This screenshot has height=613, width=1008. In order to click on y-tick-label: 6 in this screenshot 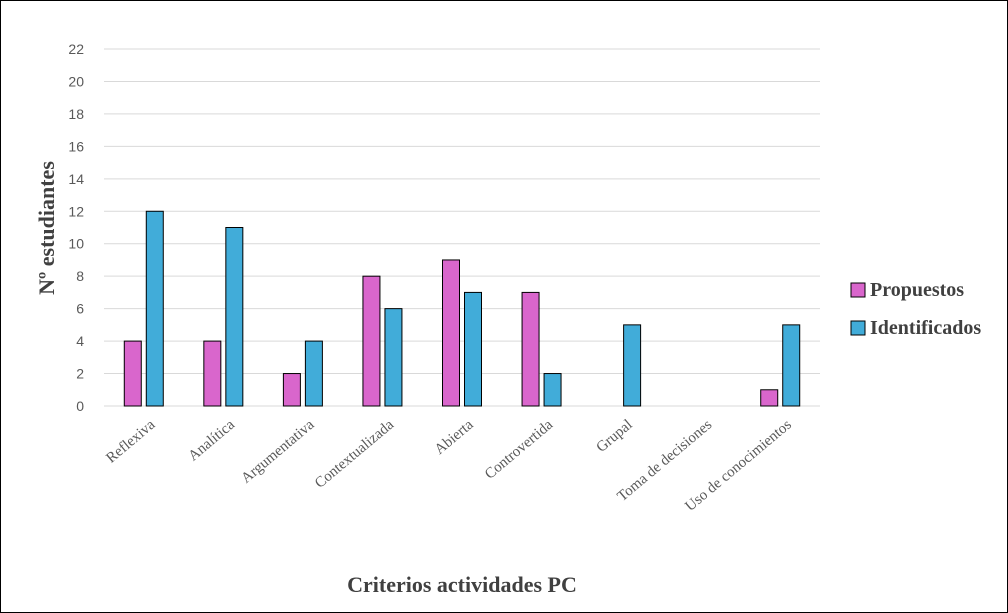, I will do `click(80, 309)`.